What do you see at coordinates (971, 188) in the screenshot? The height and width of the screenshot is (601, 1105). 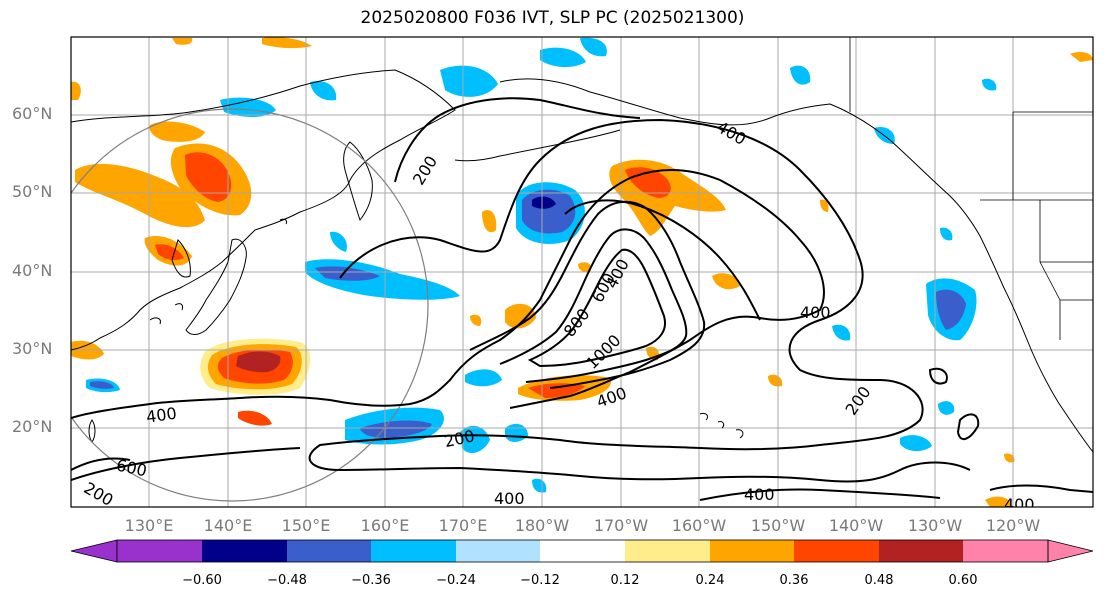 I see `political-borders` at bounding box center [971, 188].